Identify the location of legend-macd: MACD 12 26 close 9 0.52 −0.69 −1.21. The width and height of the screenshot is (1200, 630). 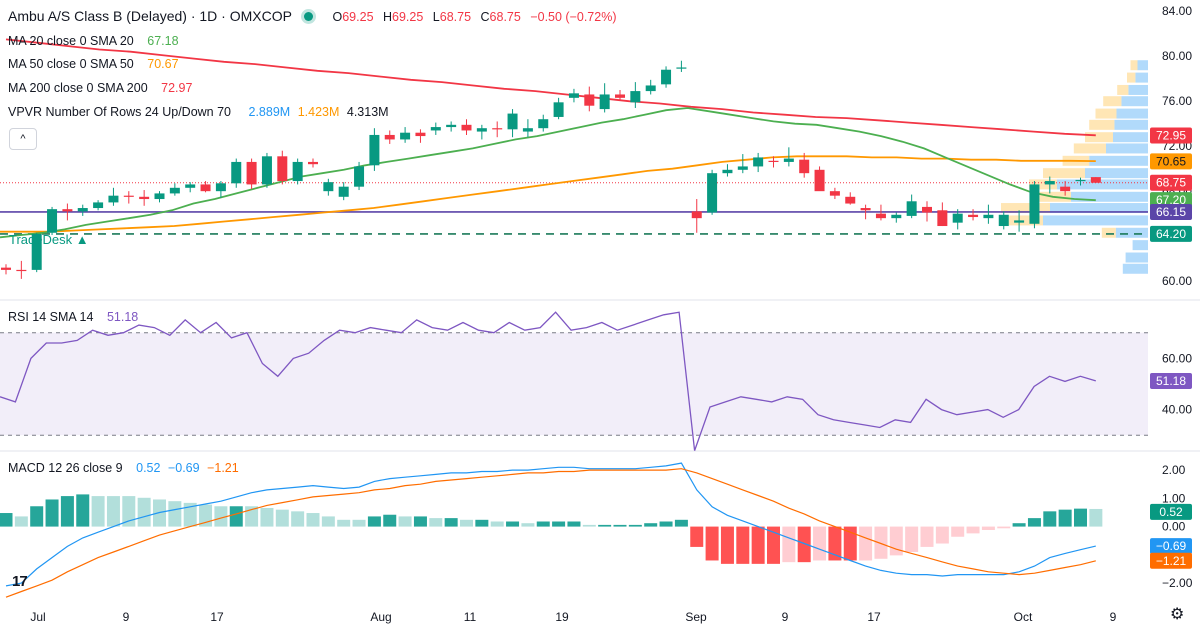
(125, 468).